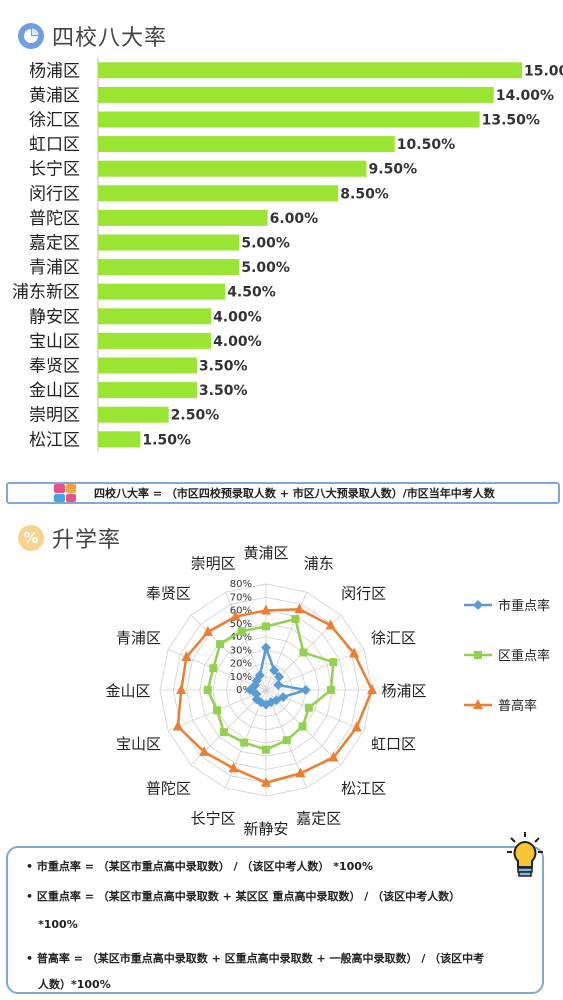 This screenshot has width=563, height=1000. Describe the element at coordinates (363, 789) in the screenshot. I see `axis-category-label: 松江区` at that location.